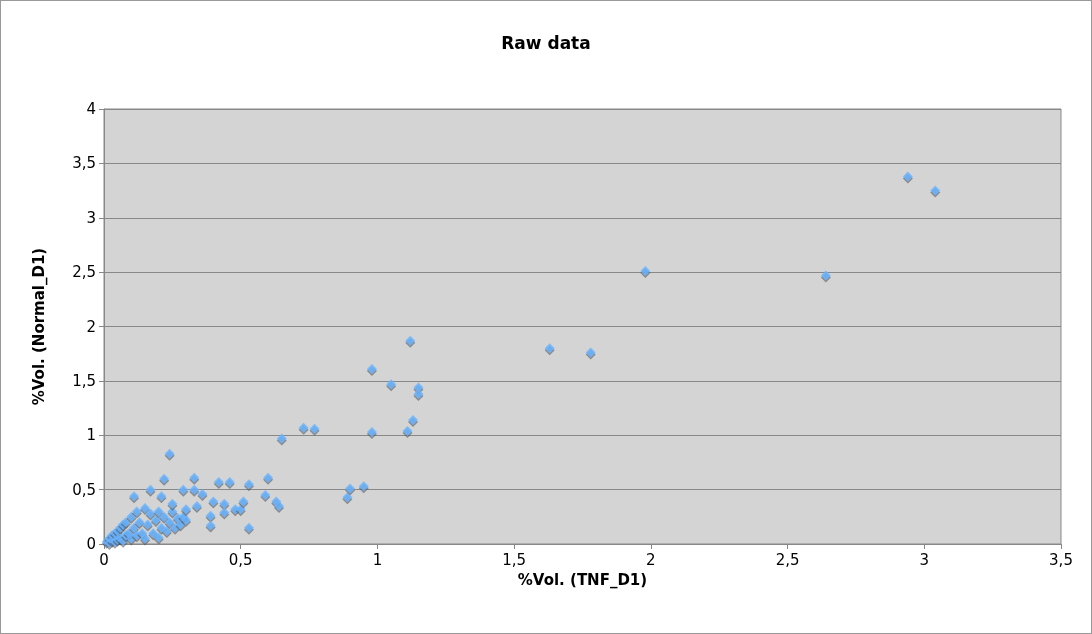  I want to click on y-tick-label: 2, so click(91, 326).